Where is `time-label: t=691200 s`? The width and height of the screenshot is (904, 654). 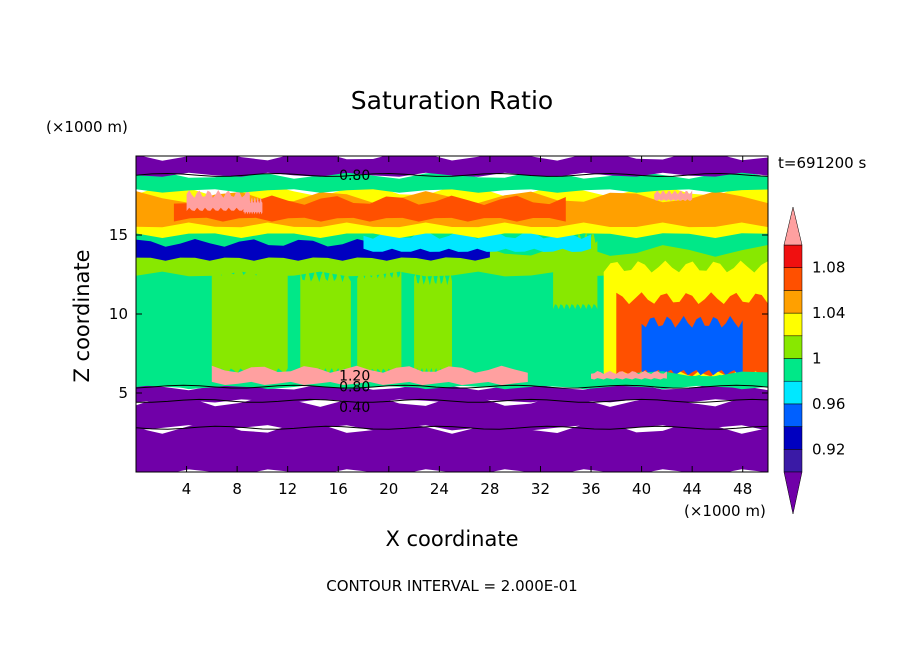
time-label: t=691200 s is located at coordinates (822, 163).